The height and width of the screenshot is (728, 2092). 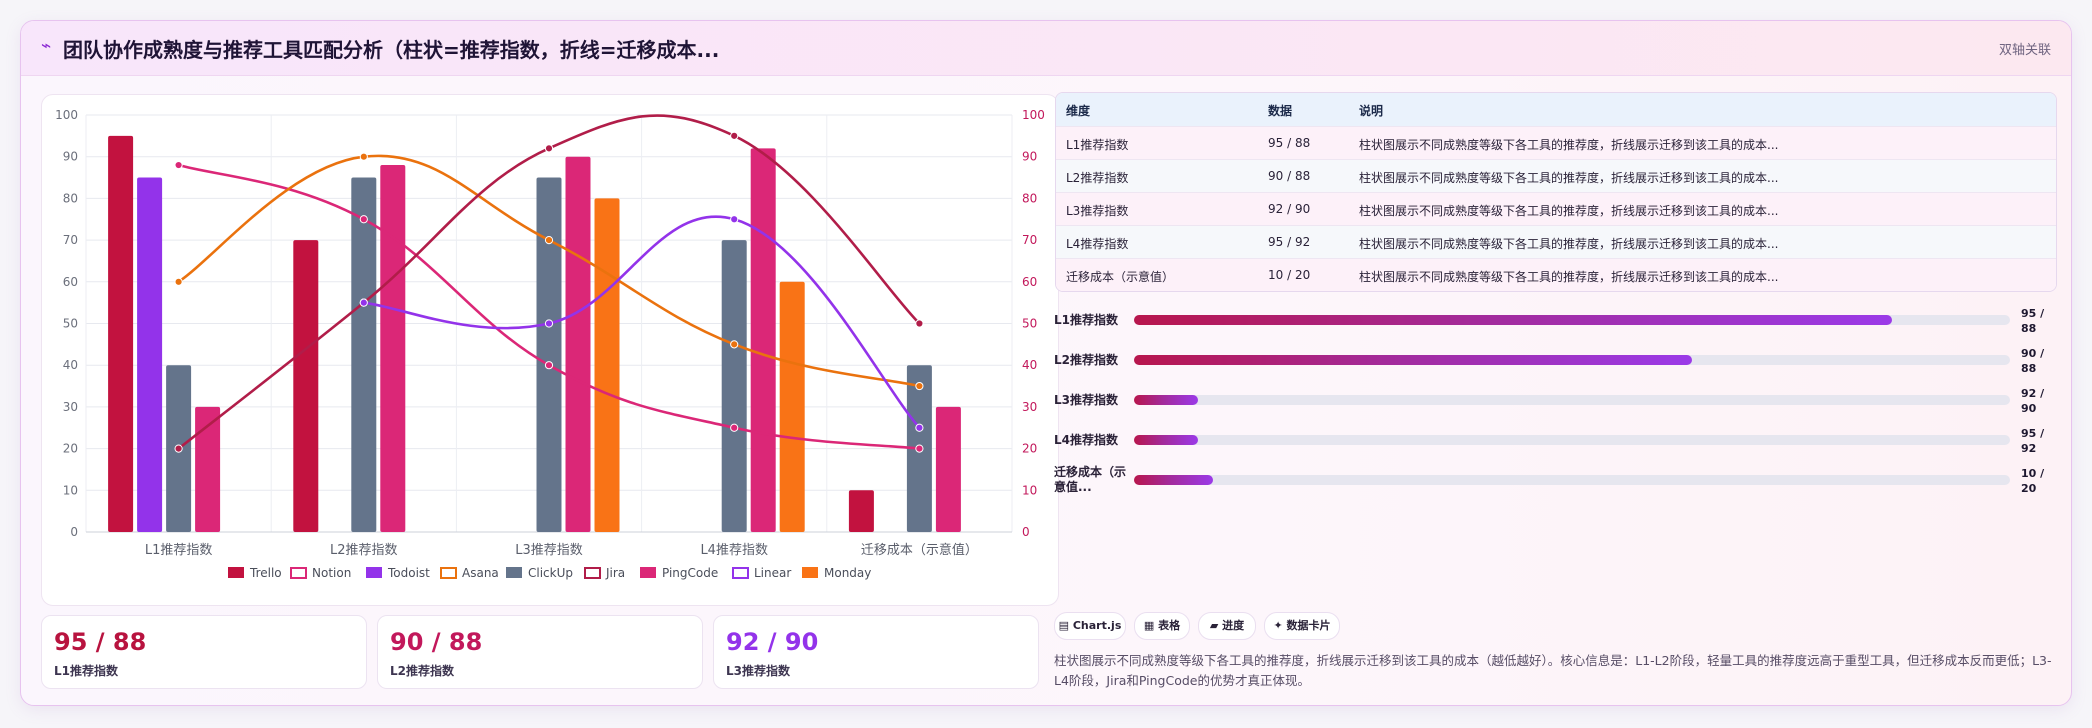 I want to click on bar-todoist, so click(x=150, y=355).